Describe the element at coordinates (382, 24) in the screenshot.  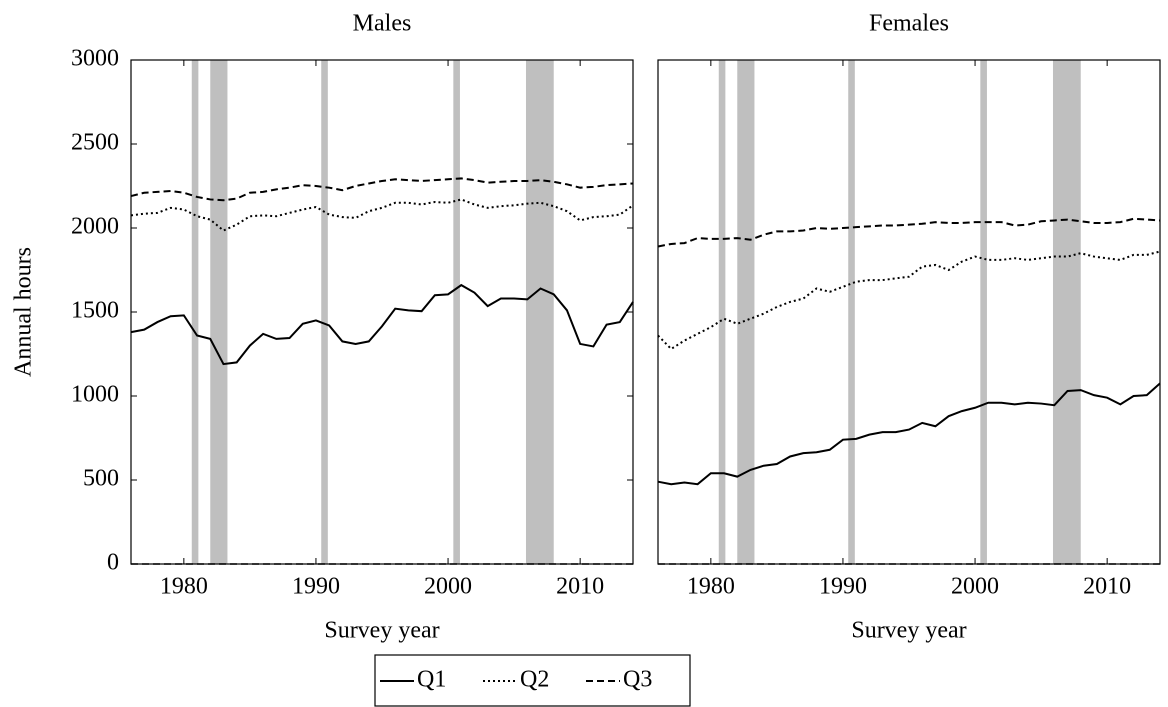
I see `panel-title: Males` at that location.